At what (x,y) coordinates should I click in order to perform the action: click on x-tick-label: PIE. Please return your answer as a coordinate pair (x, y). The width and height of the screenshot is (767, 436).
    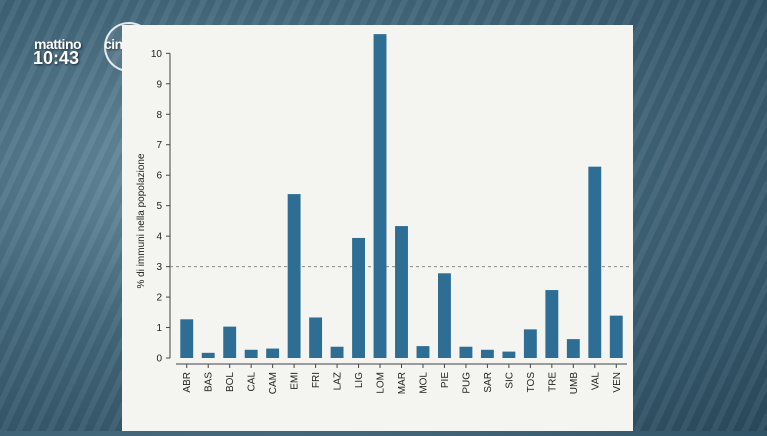
    Looking at the image, I should click on (445, 380).